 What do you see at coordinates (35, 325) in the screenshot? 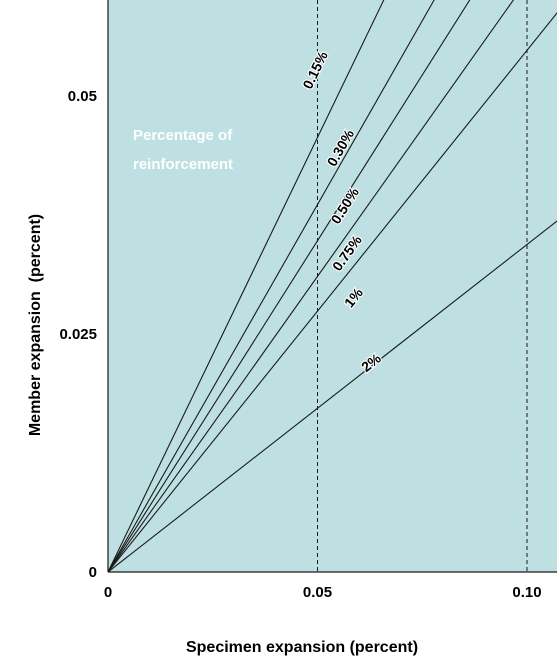
I see `y-axis-title: Member expansion (percent)` at bounding box center [35, 325].